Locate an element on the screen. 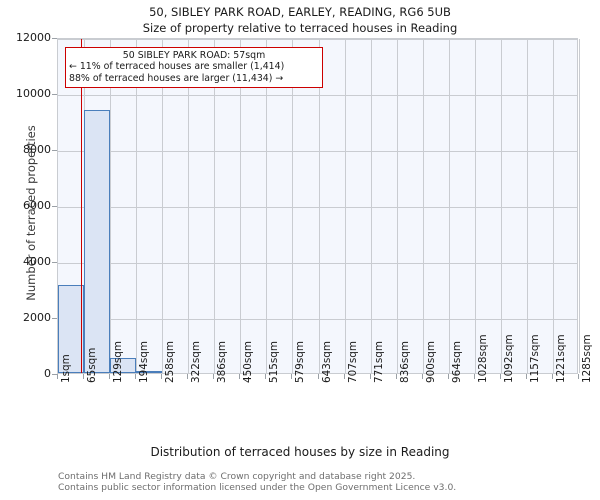  x-tick-label: 194sqm is located at coordinates (144, 362).